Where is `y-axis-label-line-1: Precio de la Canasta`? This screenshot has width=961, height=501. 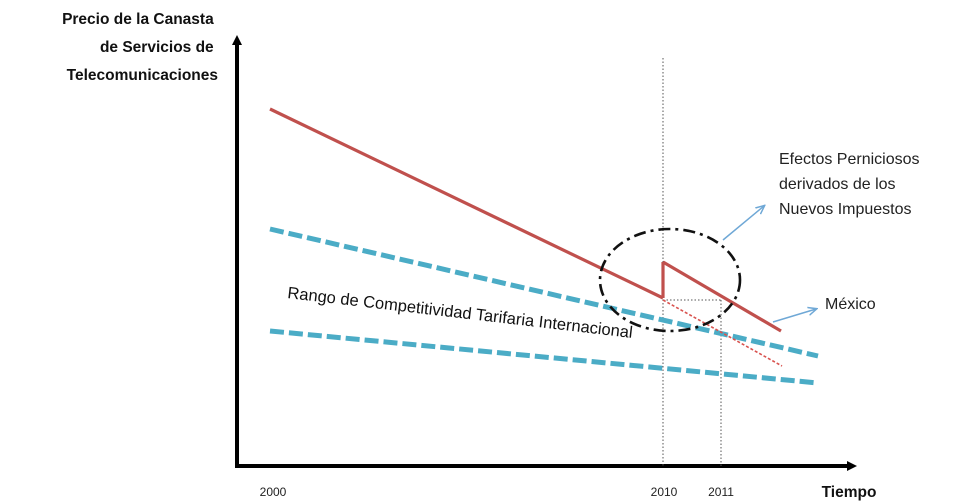 y-axis-label-line-1: Precio de la Canasta is located at coordinates (138, 19).